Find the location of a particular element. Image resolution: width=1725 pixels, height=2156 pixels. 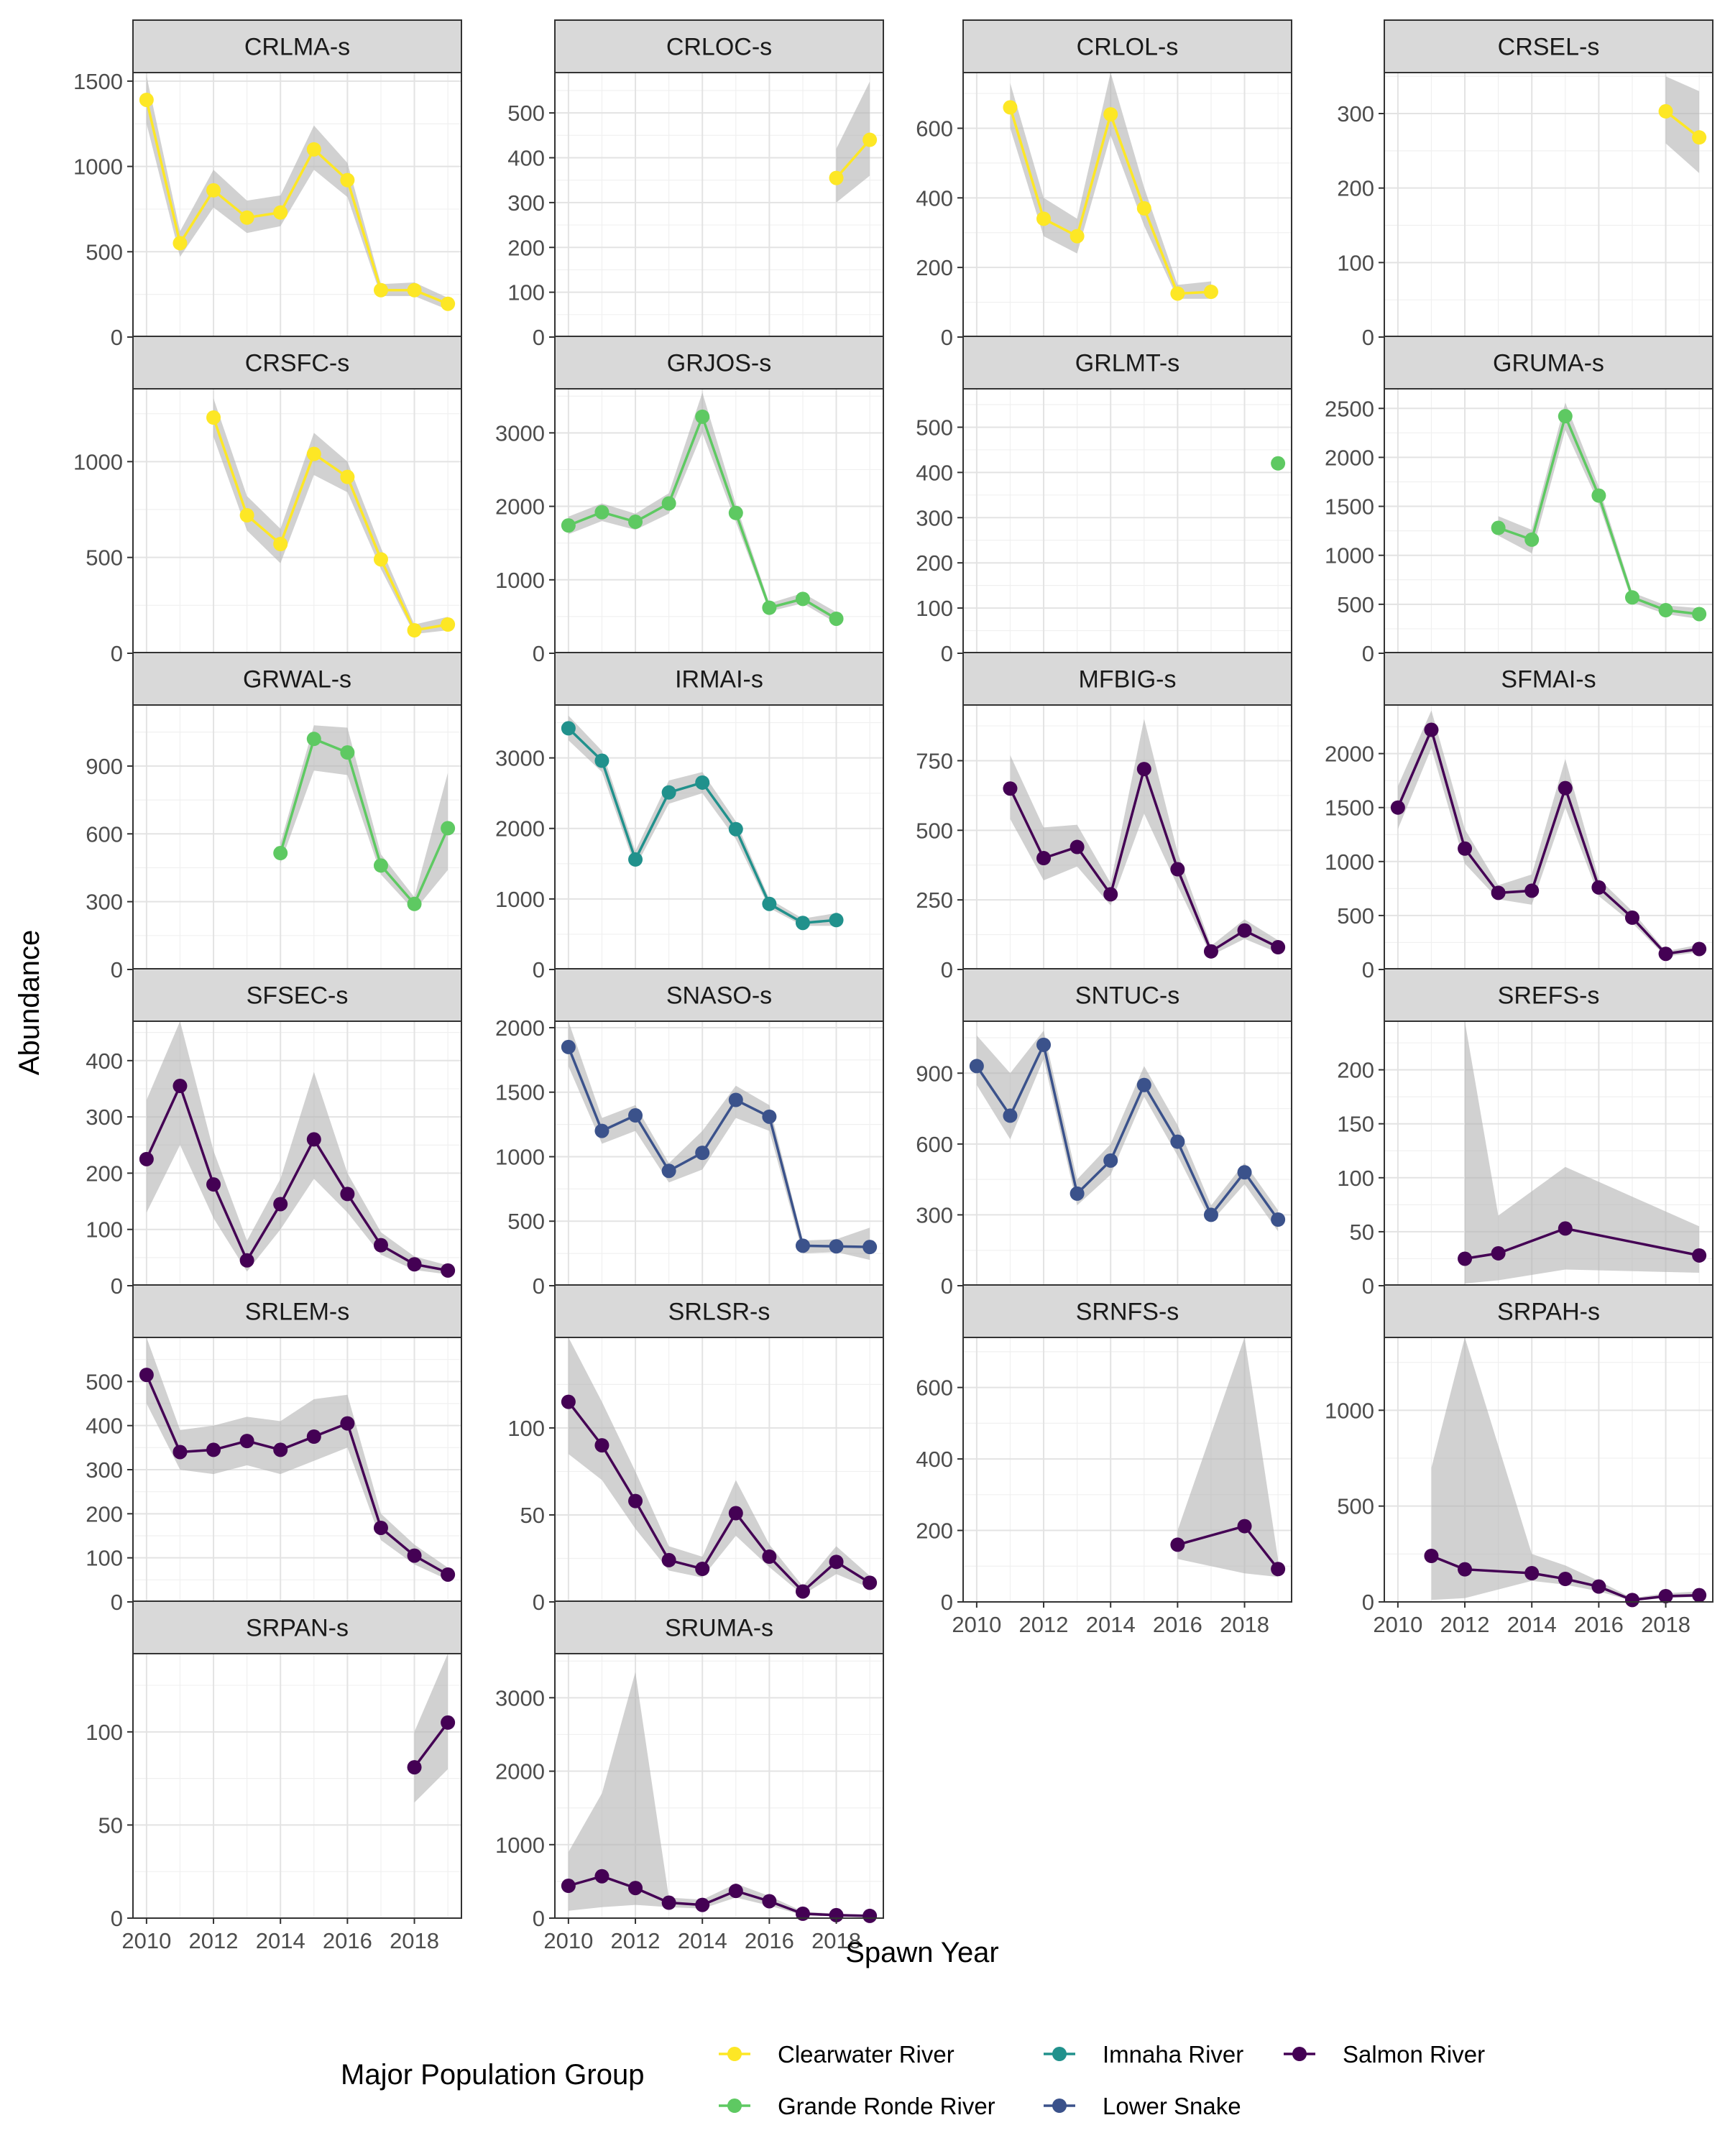

x-tick-label: 2016 is located at coordinates (1599, 1625).